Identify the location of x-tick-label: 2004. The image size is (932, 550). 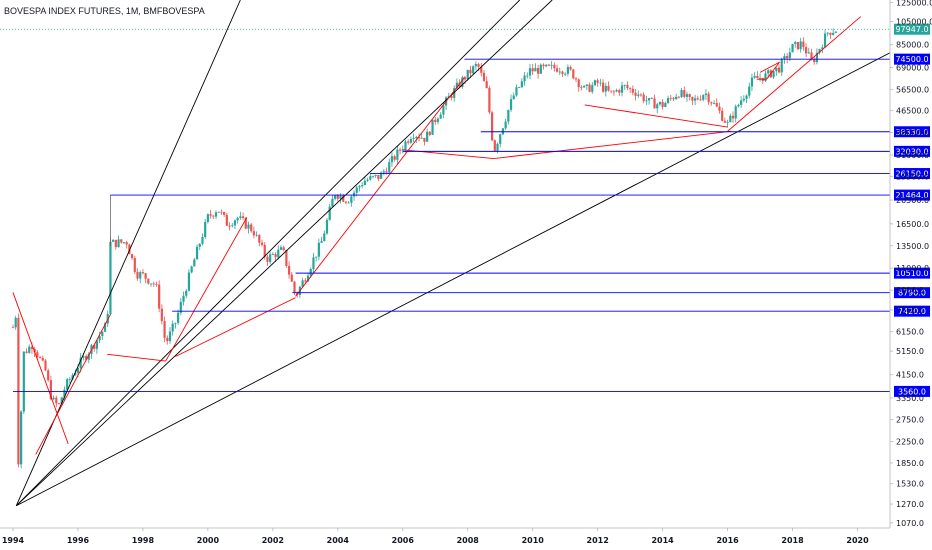
(338, 540).